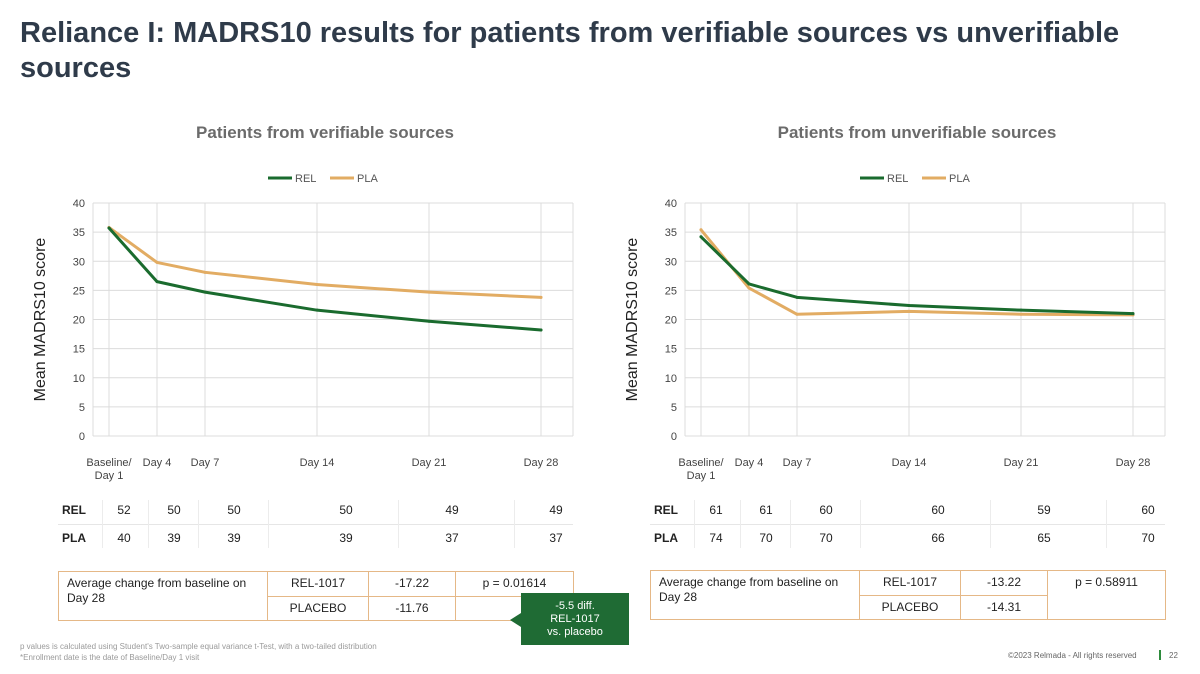  What do you see at coordinates (575, 619) in the screenshot?
I see `callout-line-2: REL-1017` at bounding box center [575, 619].